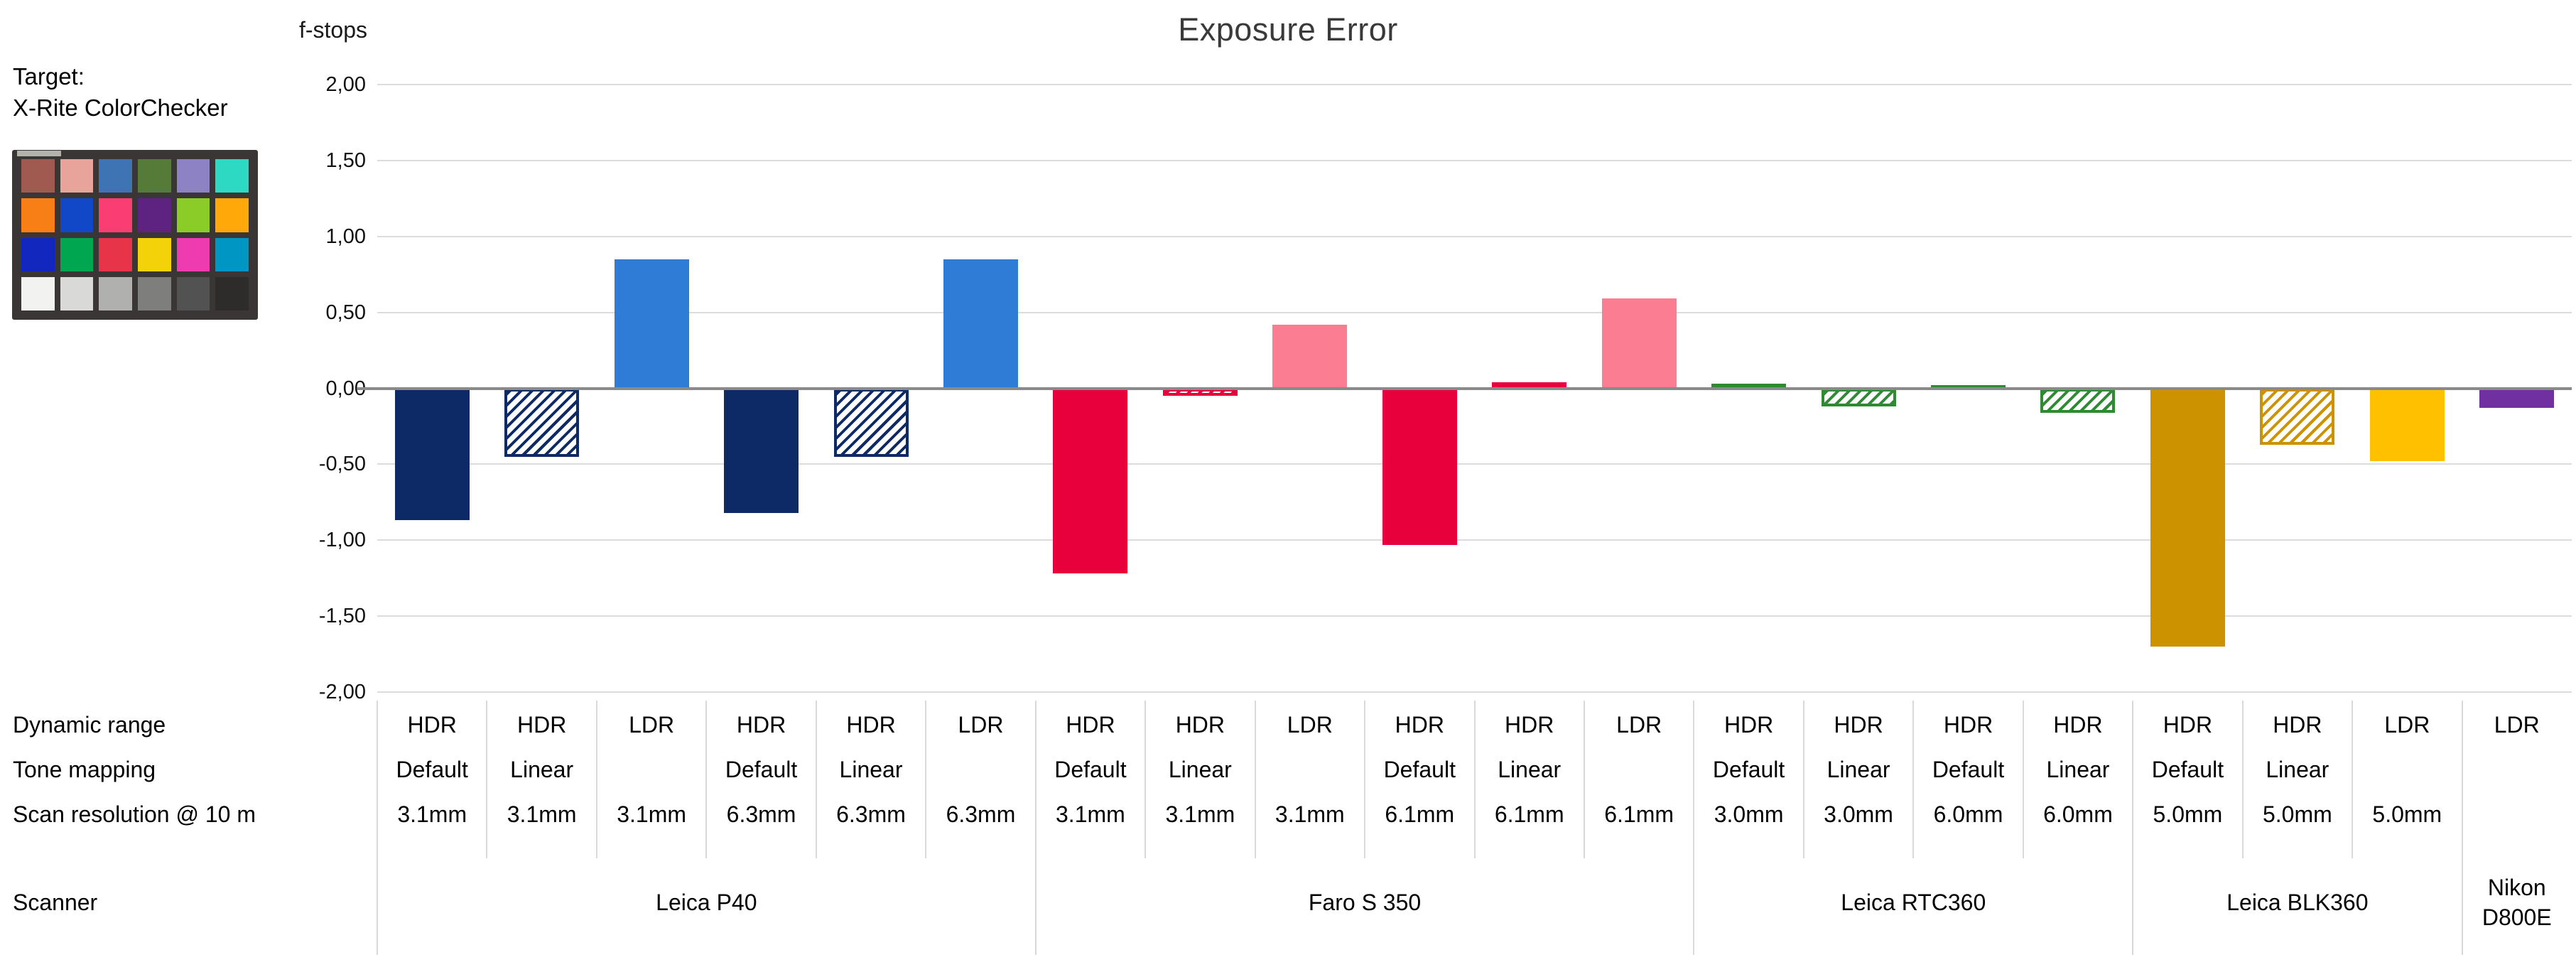  I want to click on cell-scan-resolution: 3.0mm, so click(1749, 814).